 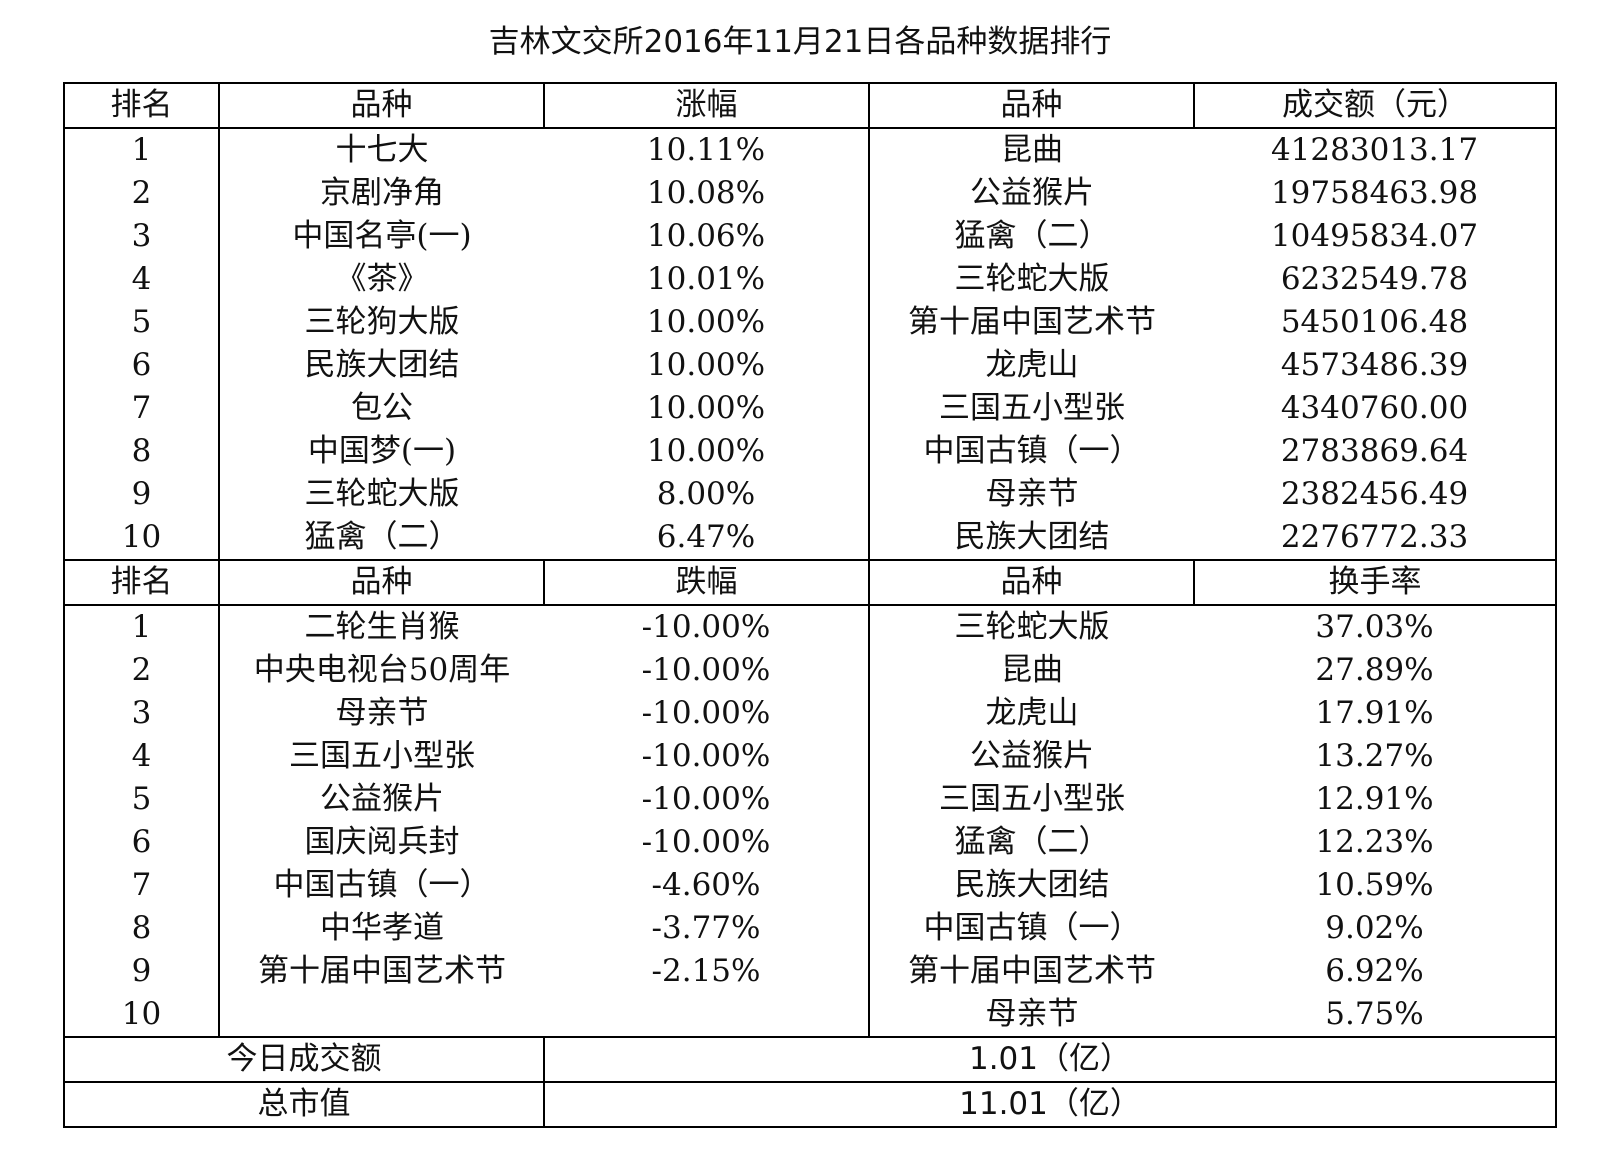 I want to click on table-row: 10 母亲节 5.75%, so click(x=810, y=1015).